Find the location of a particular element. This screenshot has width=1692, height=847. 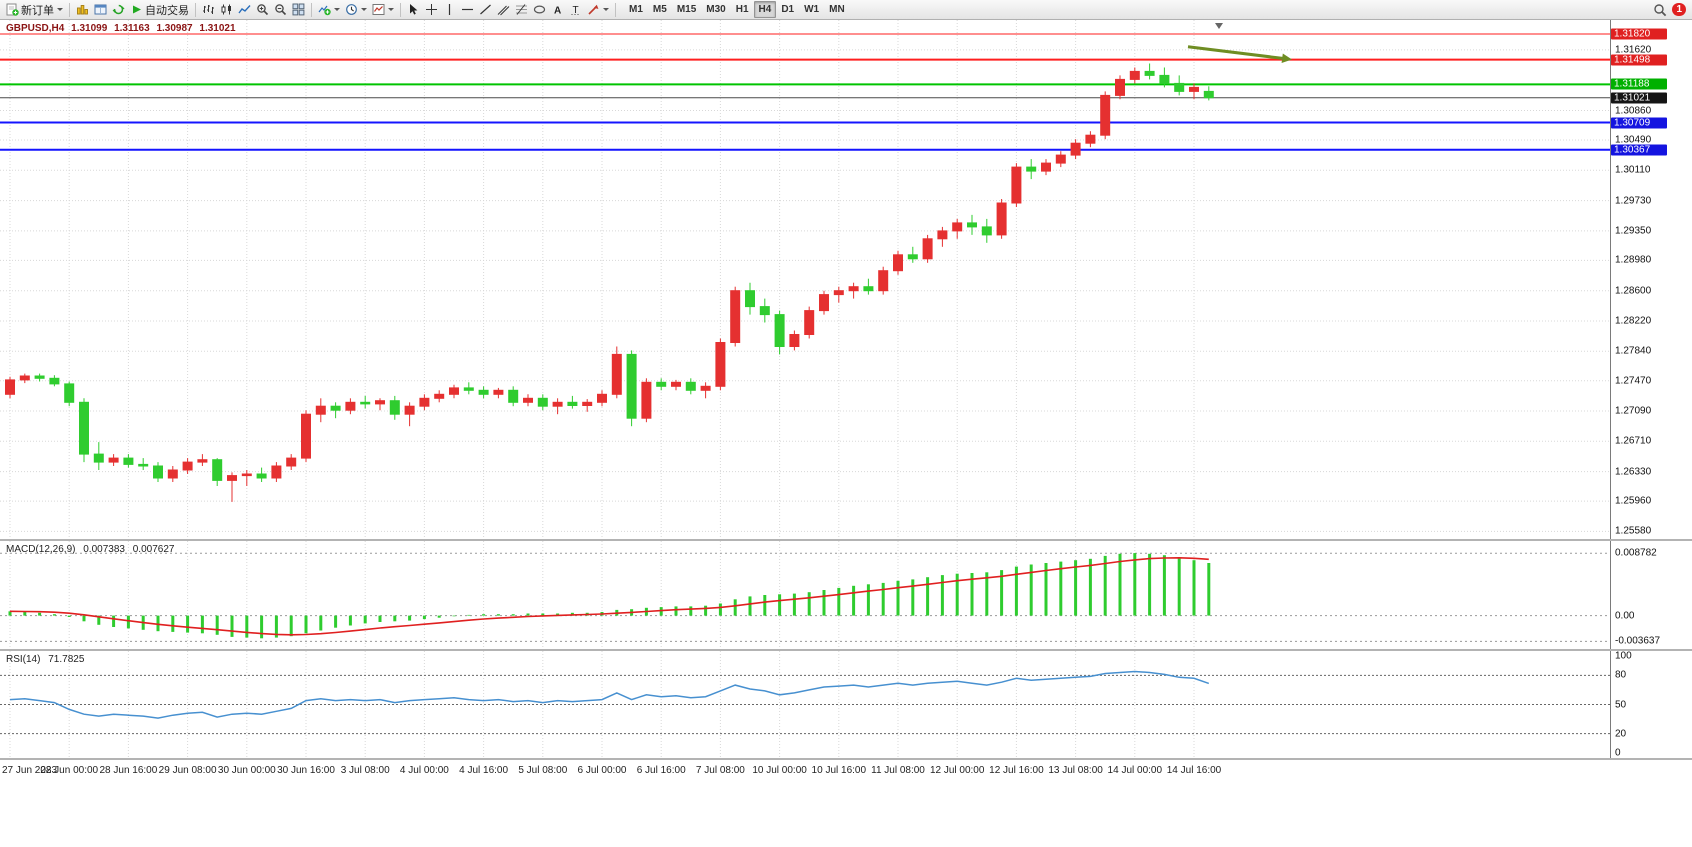

search-icon is located at coordinates (1660, 10).